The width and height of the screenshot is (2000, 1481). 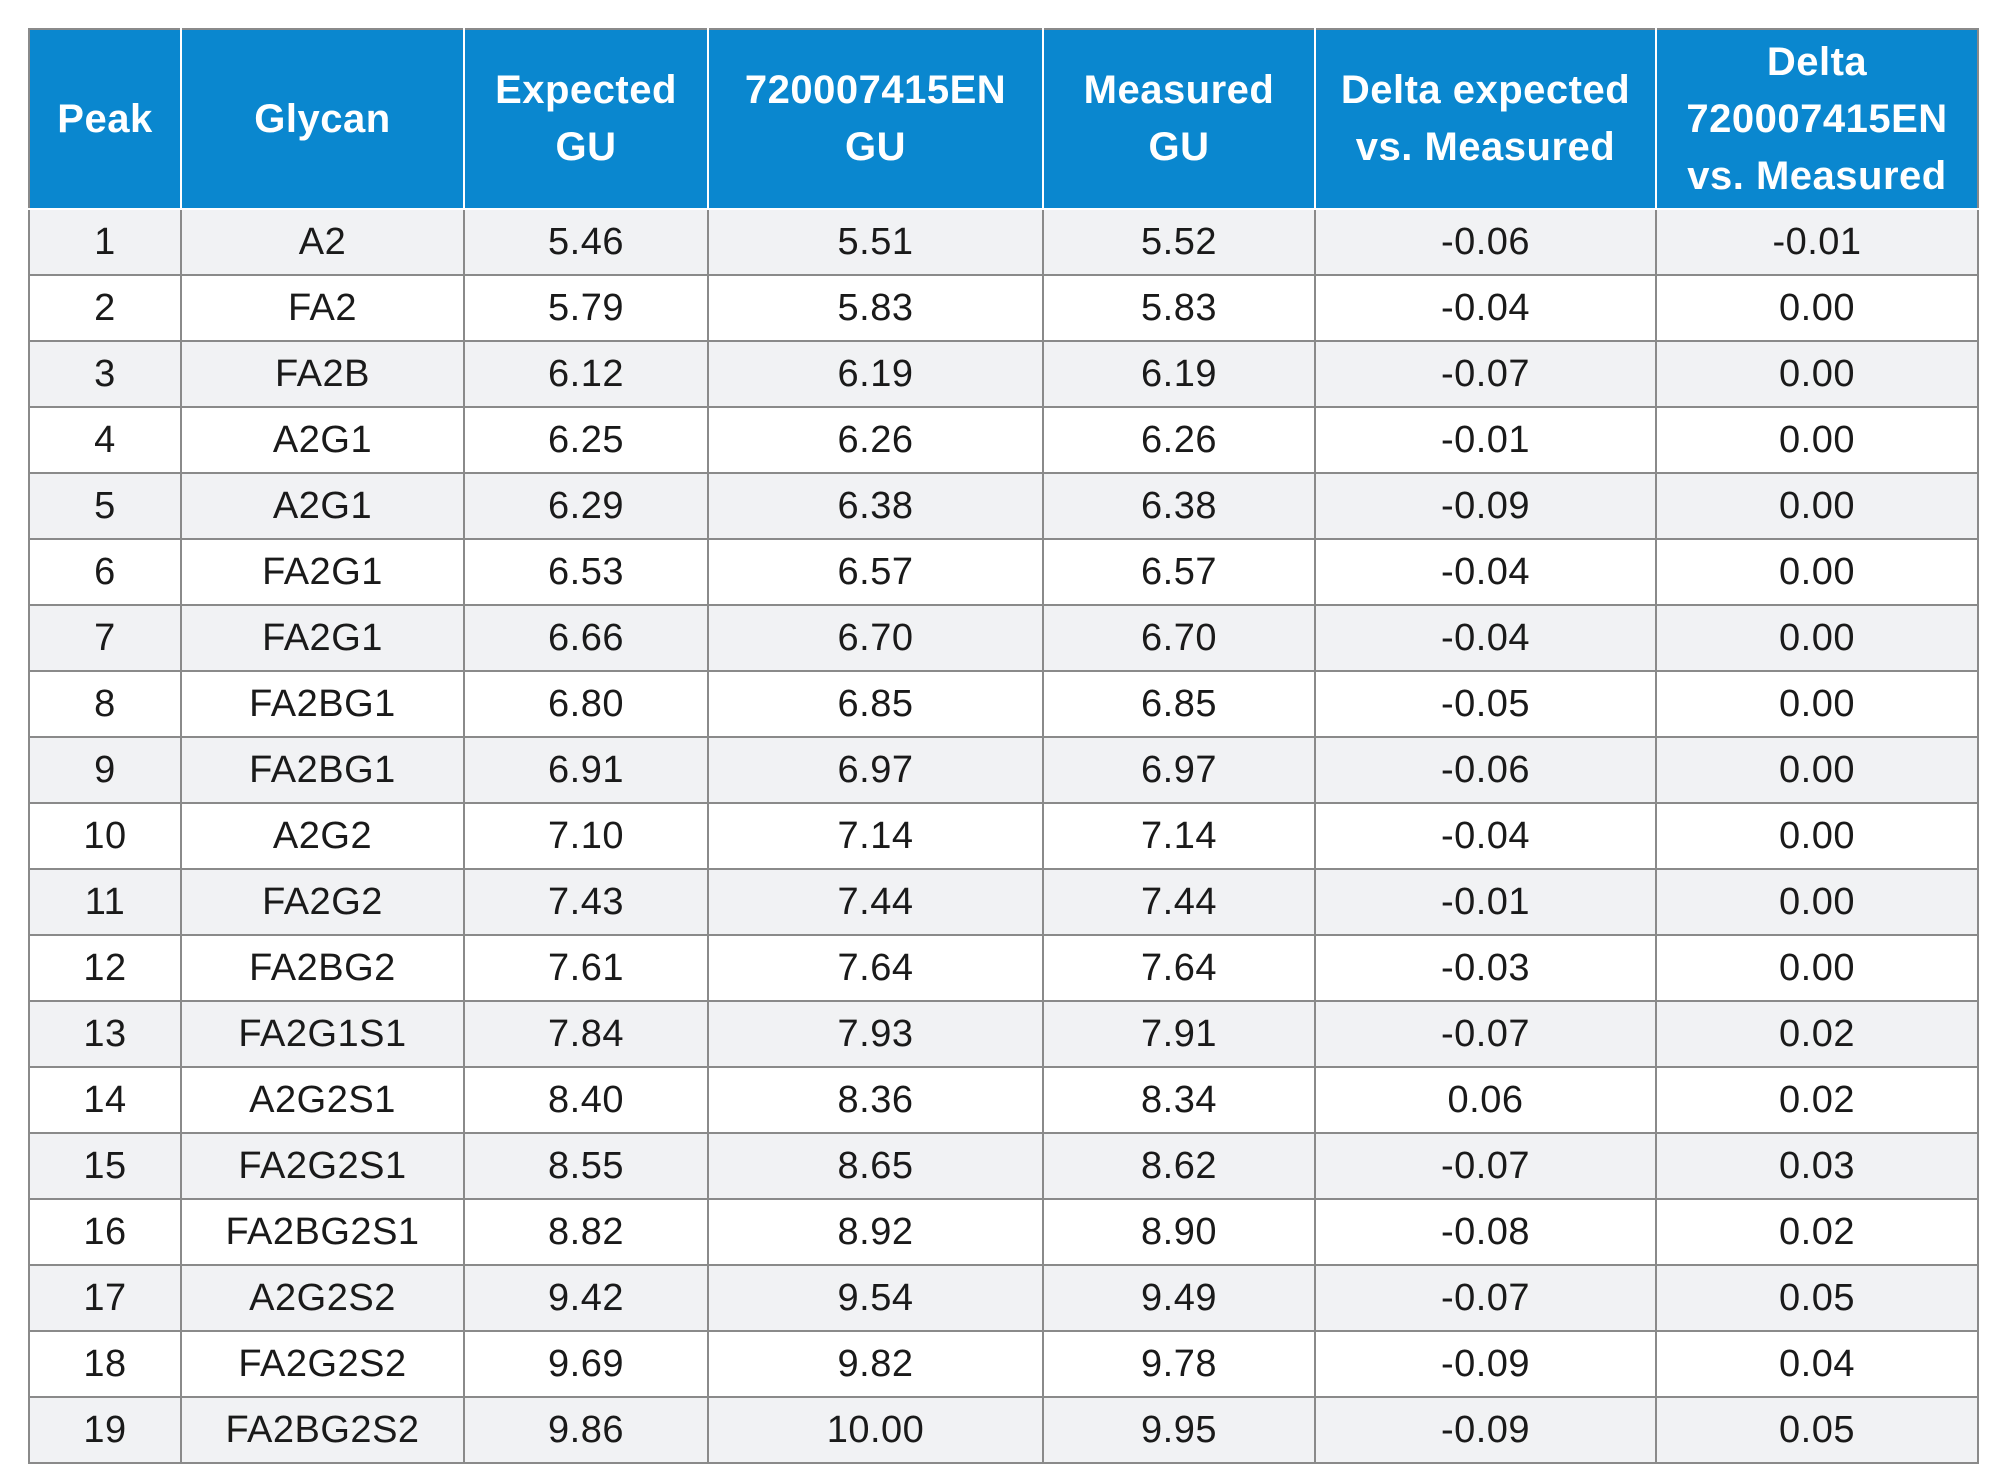 I want to click on header-line: Measured, so click(x=1179, y=90).